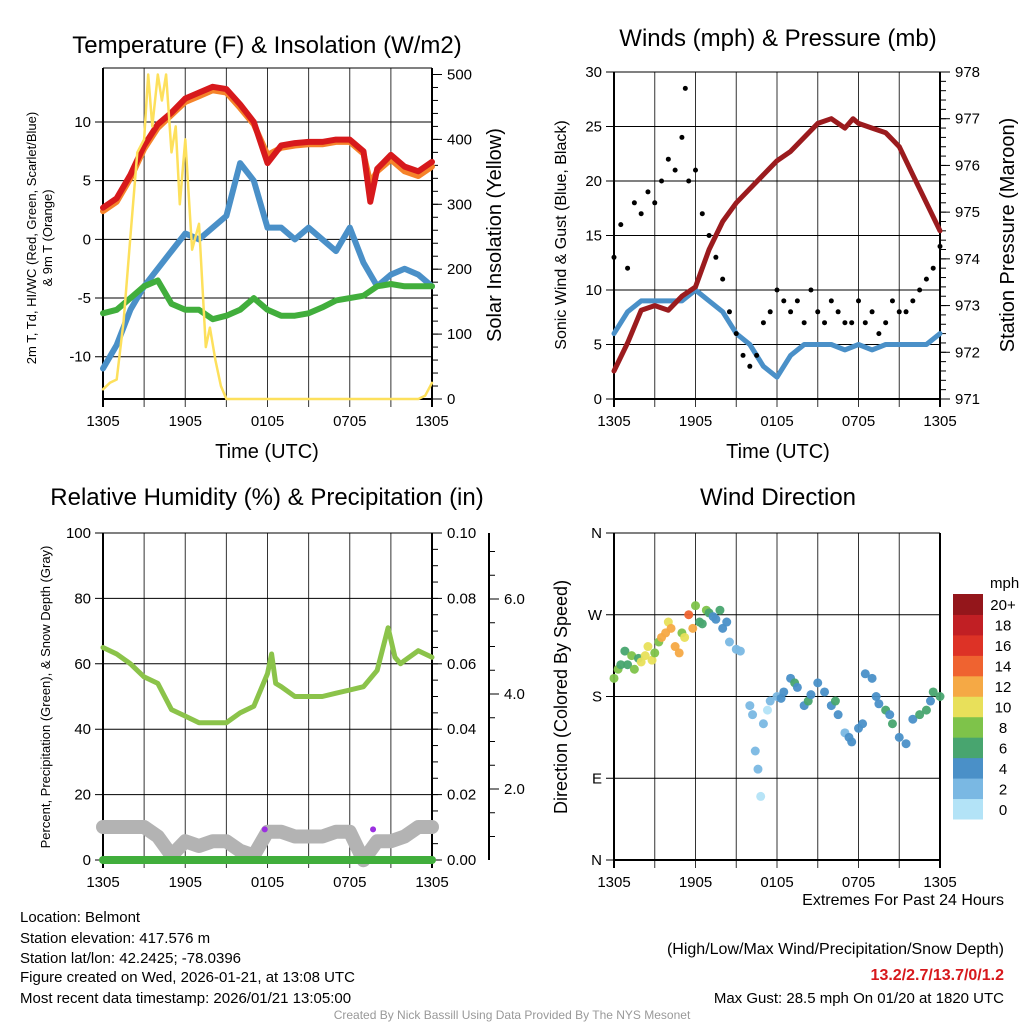 The height and width of the screenshot is (1024, 1024). I want to click on legend-label: 6, so click(1003, 748).